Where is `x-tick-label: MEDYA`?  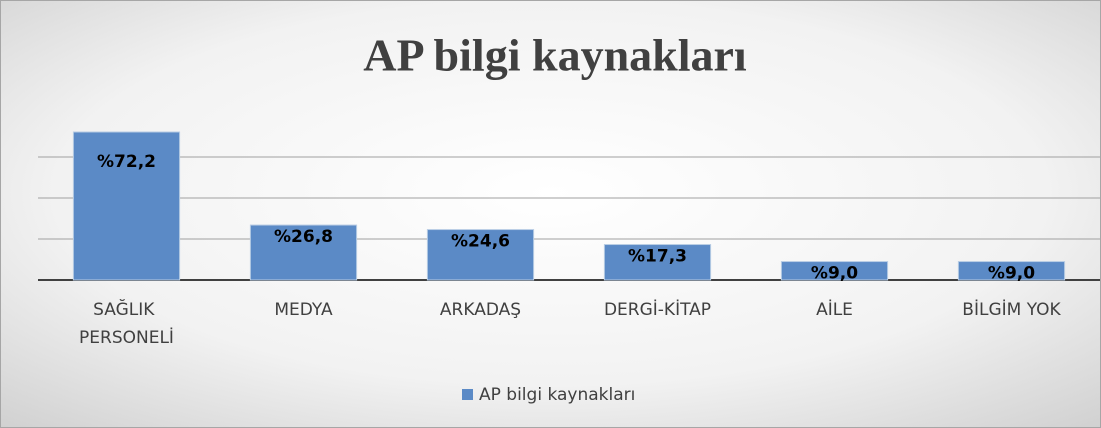
x-tick-label: MEDYA is located at coordinates (303, 310).